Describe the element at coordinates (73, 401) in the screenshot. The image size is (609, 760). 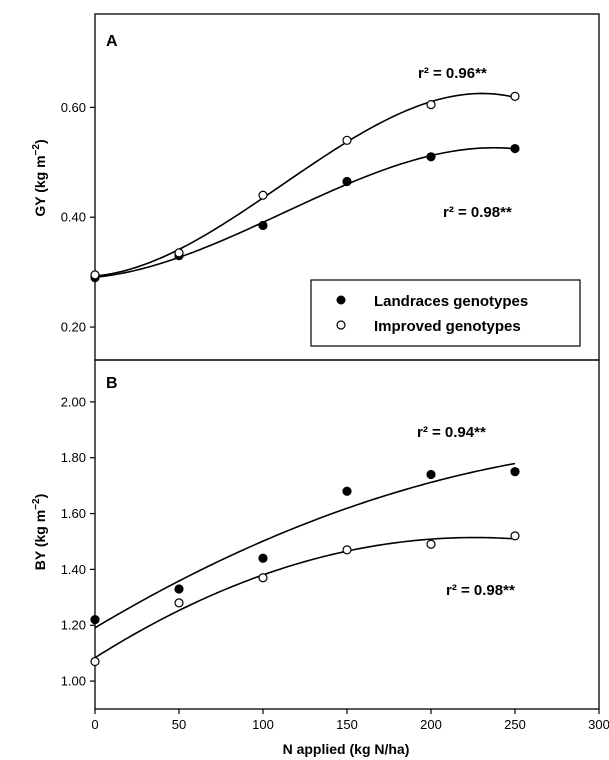
I see `y-tick-label: 2.00` at that location.